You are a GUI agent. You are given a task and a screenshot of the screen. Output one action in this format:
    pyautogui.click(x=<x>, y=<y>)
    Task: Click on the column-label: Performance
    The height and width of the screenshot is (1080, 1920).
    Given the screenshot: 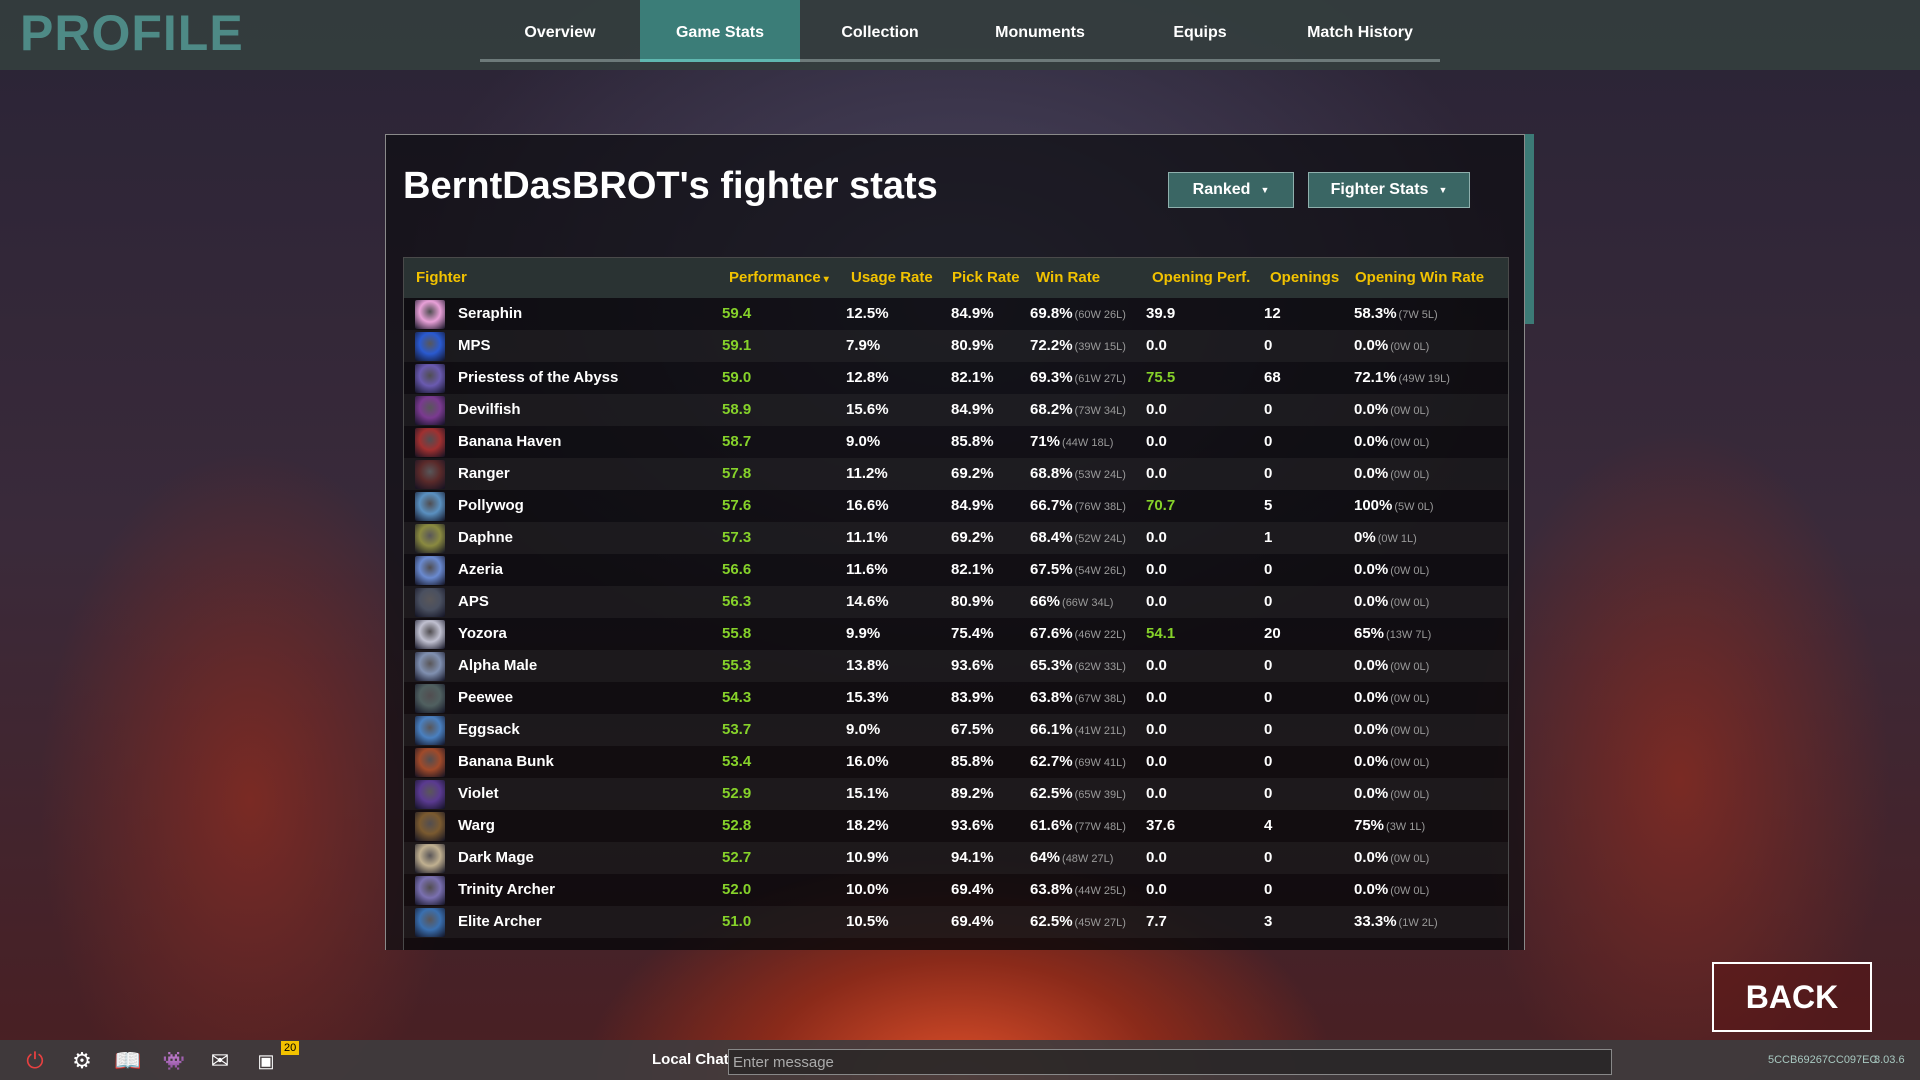 What is the action you would take?
    pyautogui.click(x=775, y=277)
    